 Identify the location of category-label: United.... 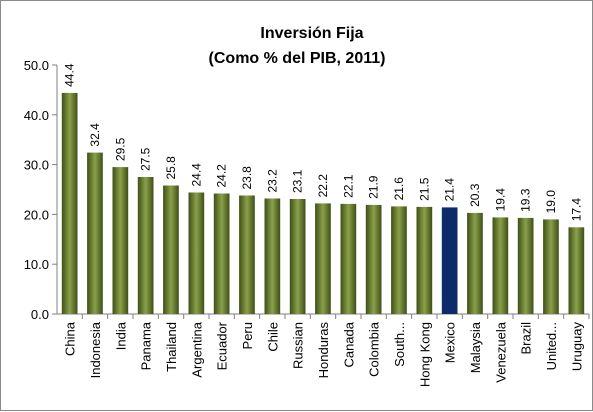
(551, 346).